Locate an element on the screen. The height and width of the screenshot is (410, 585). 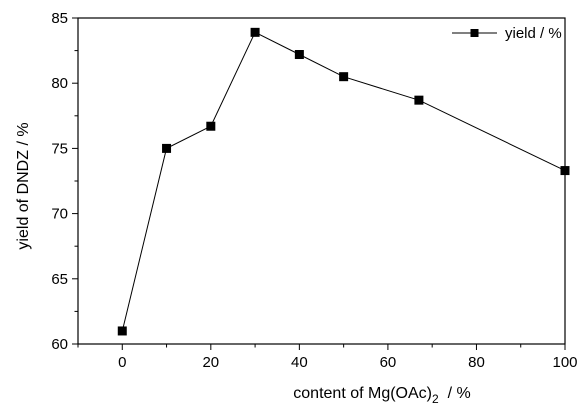
legend: yield / % is located at coordinates (507, 33).